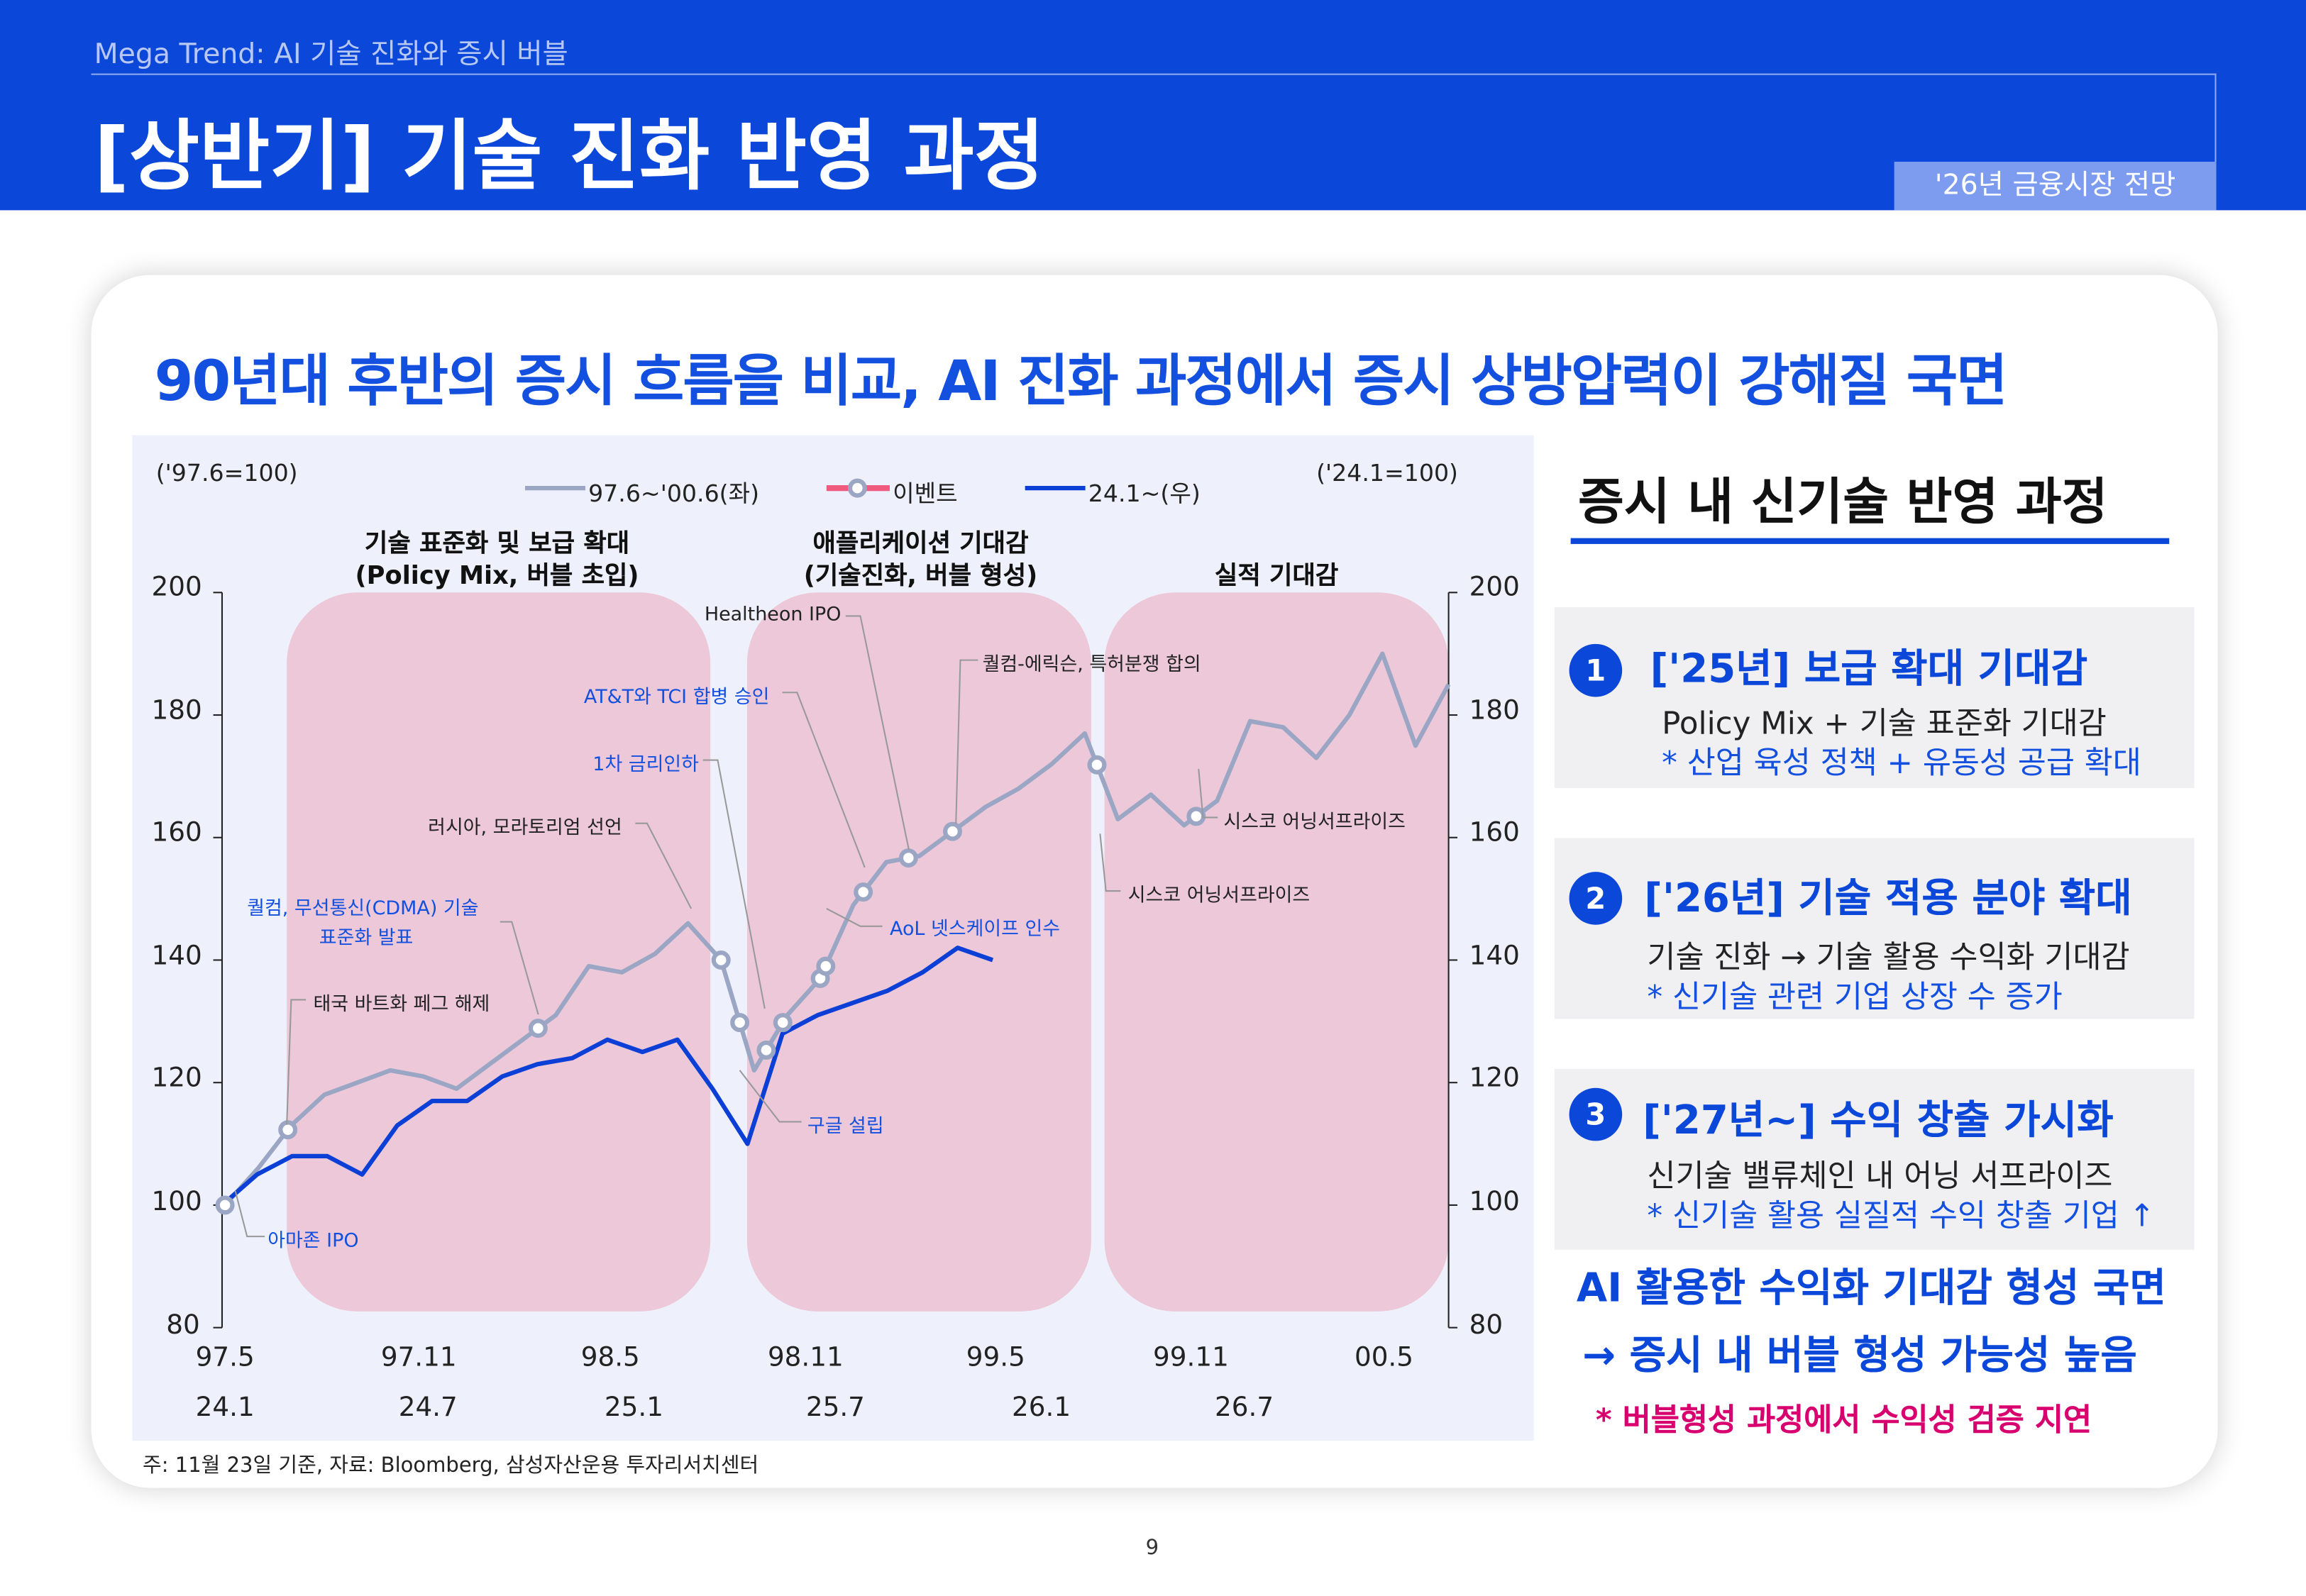 This screenshot has width=2306, height=1596. Describe the element at coordinates (419, 1357) in the screenshot. I see `x-tick-top: 97.11` at that location.